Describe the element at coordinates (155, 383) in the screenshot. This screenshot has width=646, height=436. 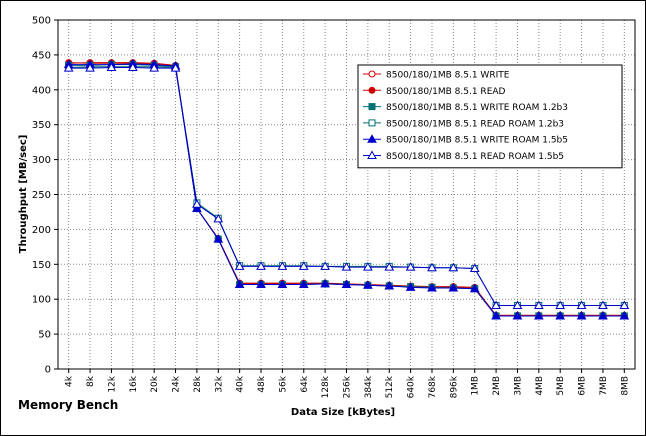
I see `x-tick-label: 20k` at that location.